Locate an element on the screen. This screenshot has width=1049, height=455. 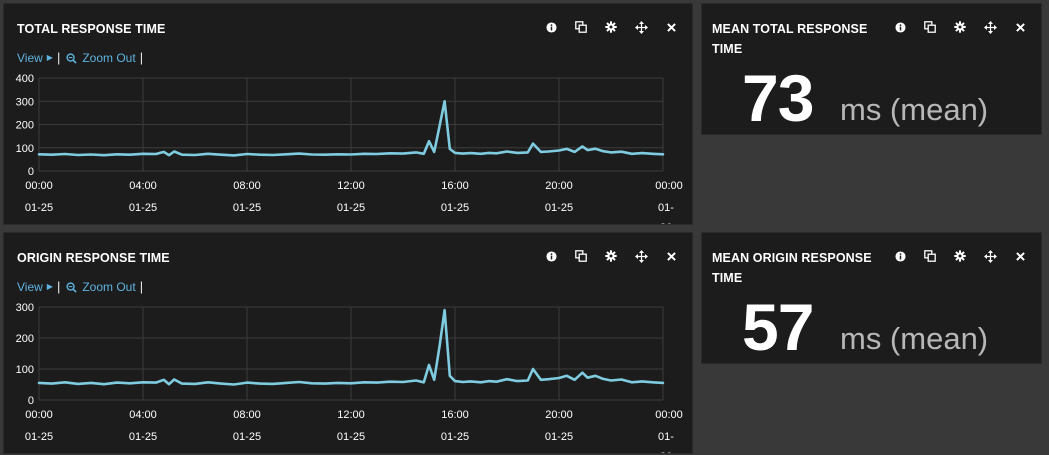
panel-title: ORIGIN RESPONSE TIME is located at coordinates (93, 258).